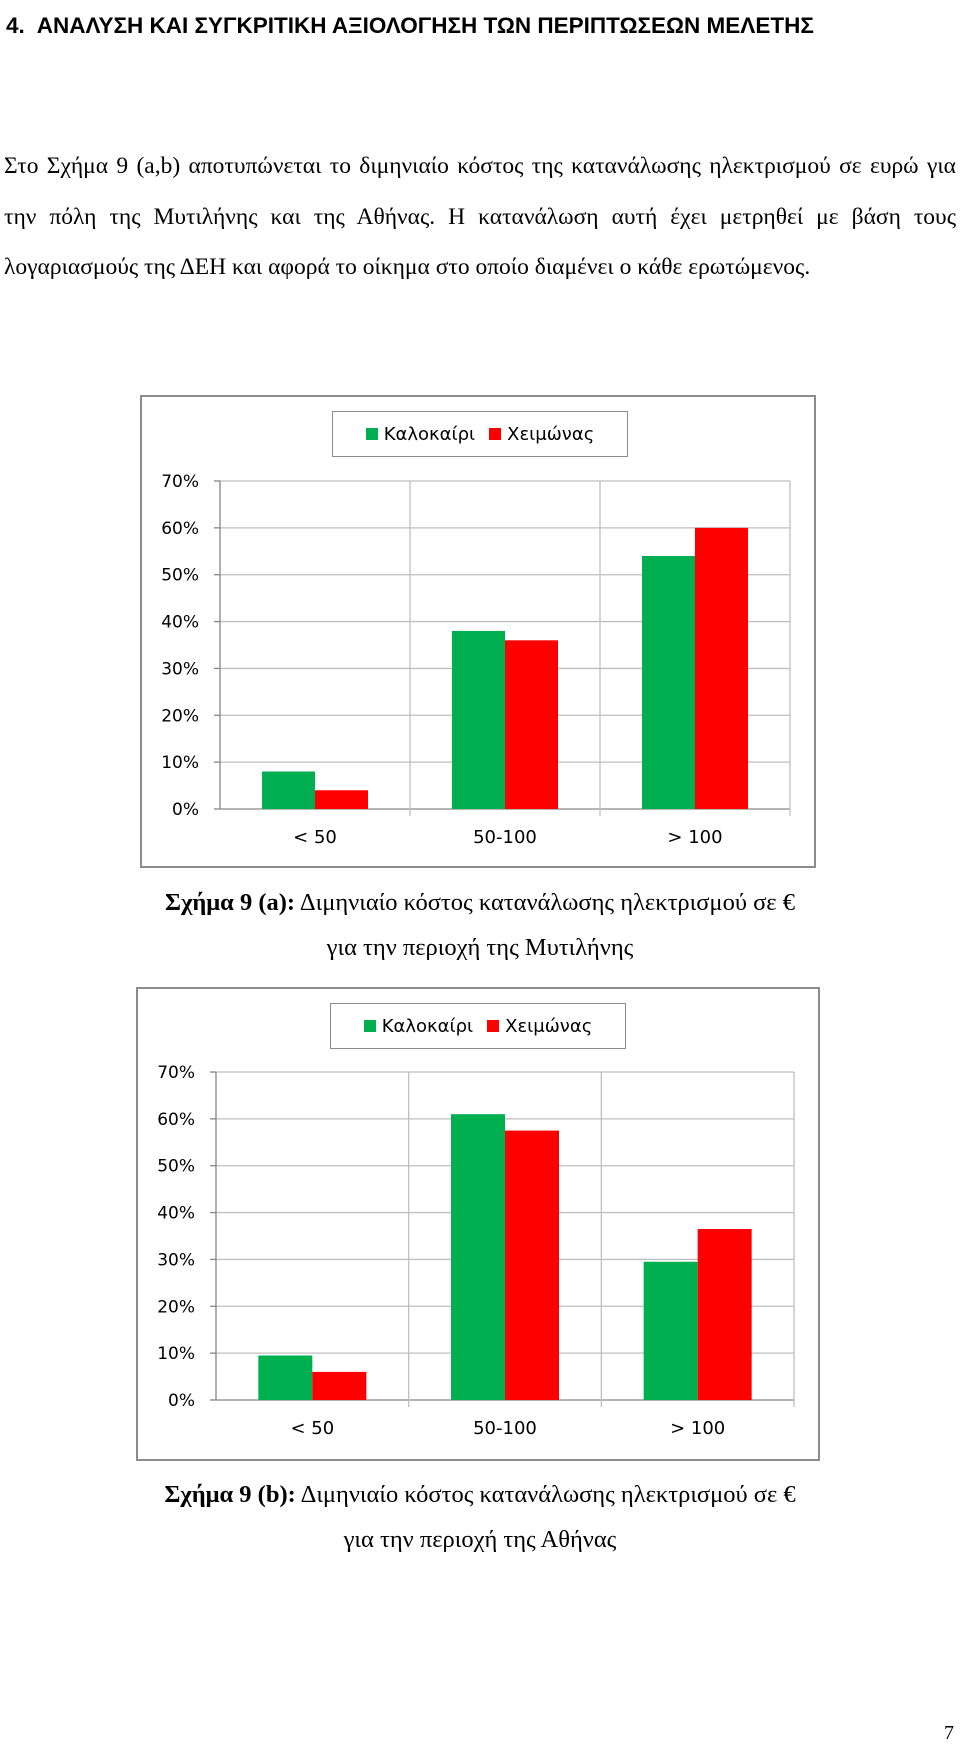 The image size is (960, 1758). Describe the element at coordinates (230, 902) in the screenshot. I see `caption-label-a: Σχήμα 9 (a):` at that location.